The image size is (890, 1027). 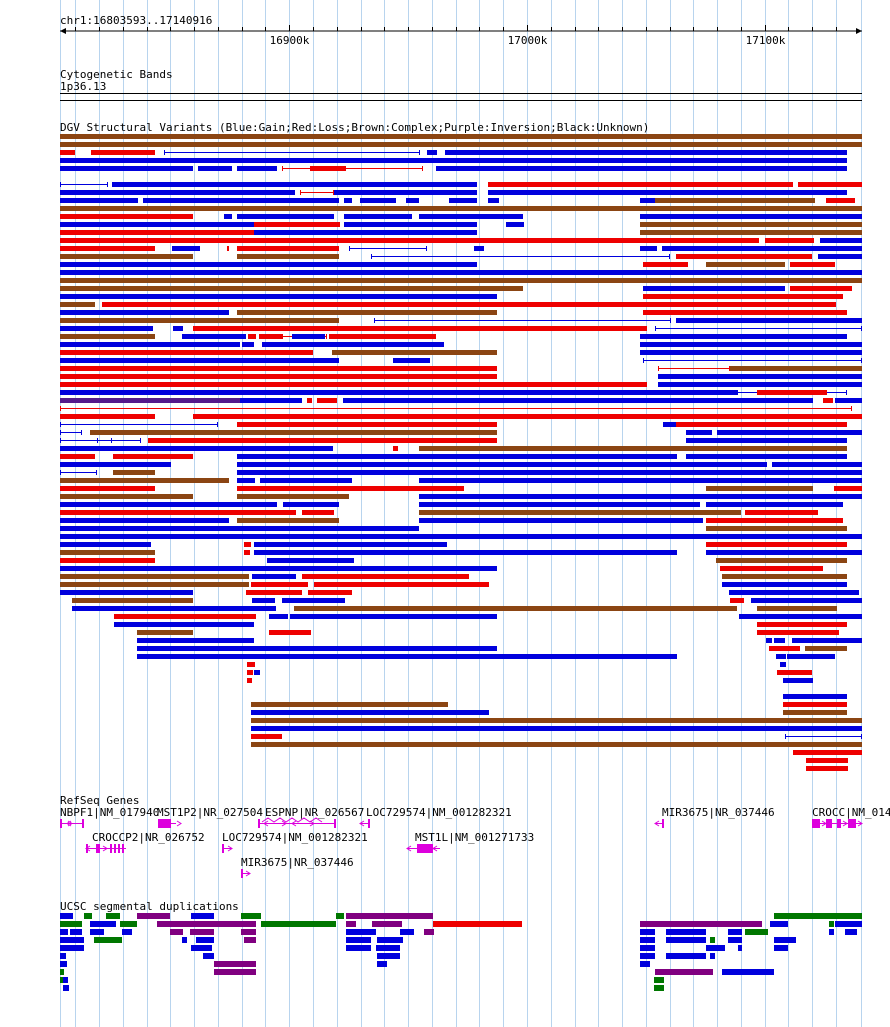 I want to click on gene-label: MST1P2|NR_027504, so click(x=210, y=812).